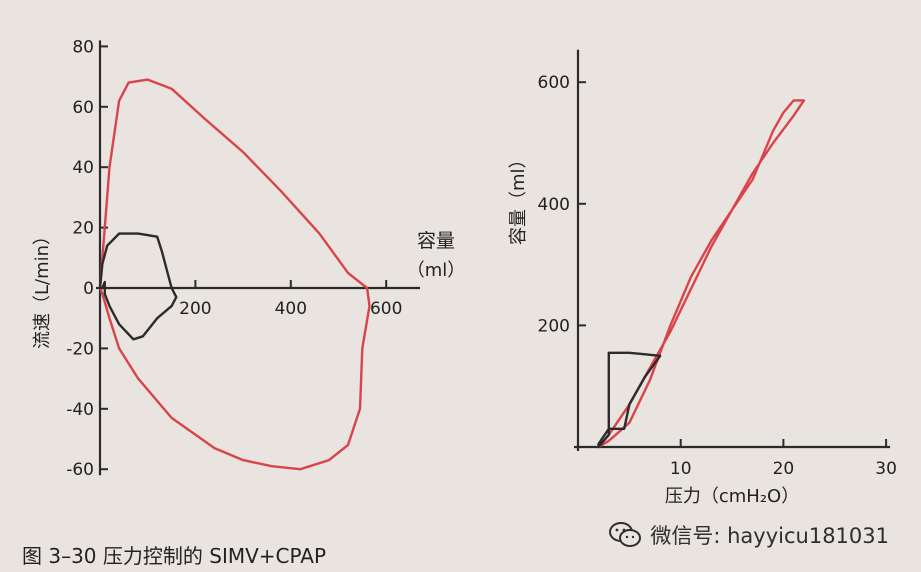 The width and height of the screenshot is (921, 572). Describe the element at coordinates (80, 349) in the screenshot. I see `y-tick-label: -20` at that location.